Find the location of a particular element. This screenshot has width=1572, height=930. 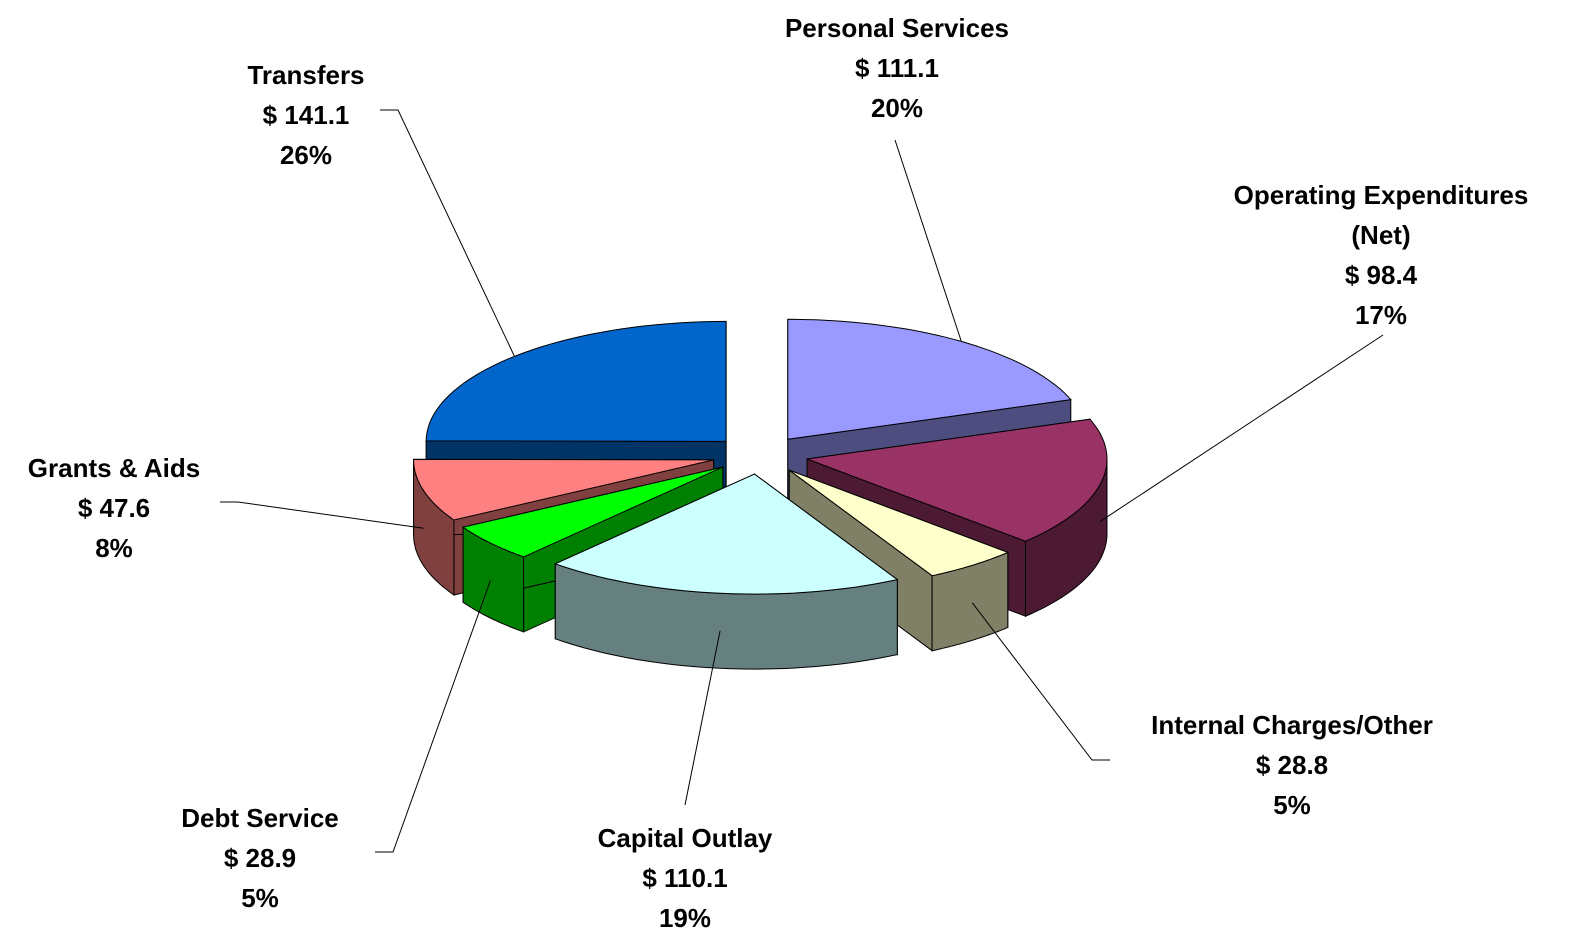

data-label: Capital Outlay $ 110.1 19% is located at coordinates (685, 874).